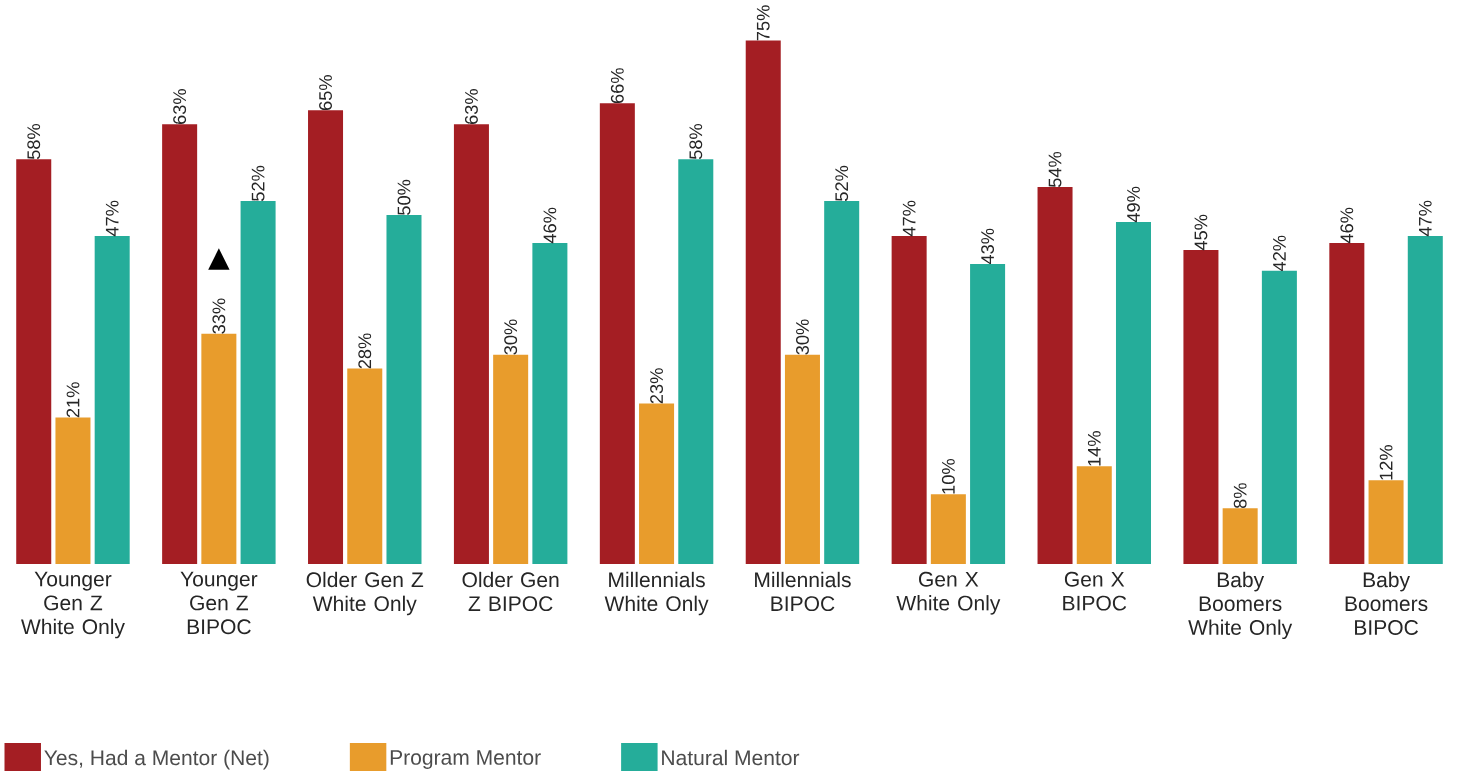 The image size is (1459, 774). Describe the element at coordinates (465, 760) in the screenshot. I see `legend-label: Program Mentor` at that location.